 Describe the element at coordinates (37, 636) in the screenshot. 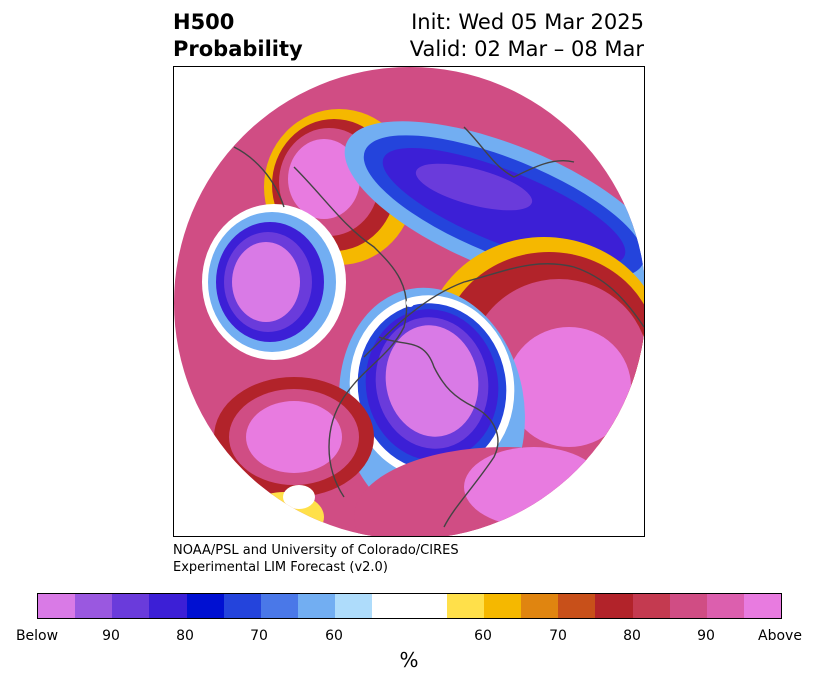

I see `colorbar-tick-label: Below` at that location.